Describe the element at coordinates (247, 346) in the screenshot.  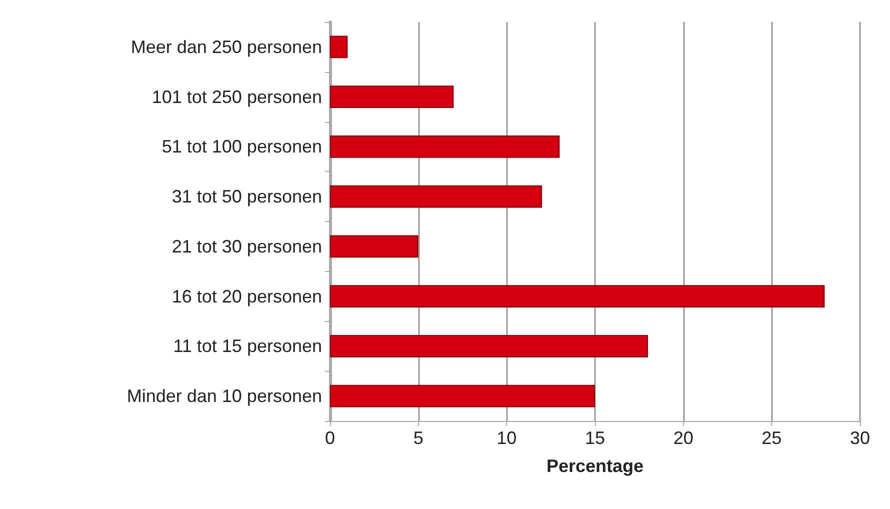
I see `y-tick-label: 11 tot 15 personen` at that location.